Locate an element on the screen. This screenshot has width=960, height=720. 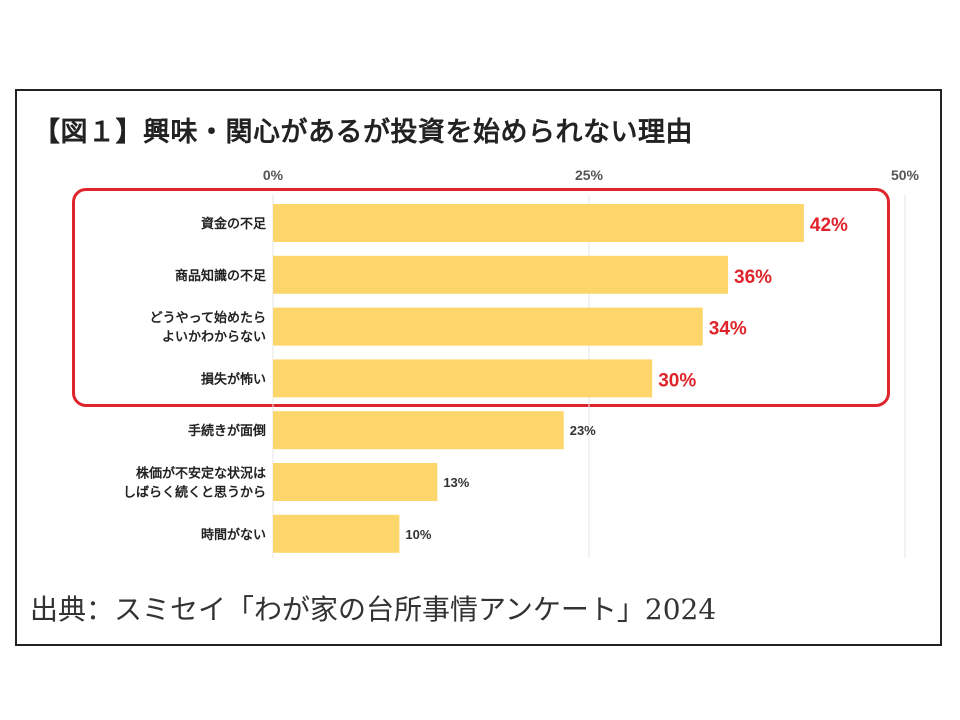
value-label: 34% is located at coordinates (728, 329).